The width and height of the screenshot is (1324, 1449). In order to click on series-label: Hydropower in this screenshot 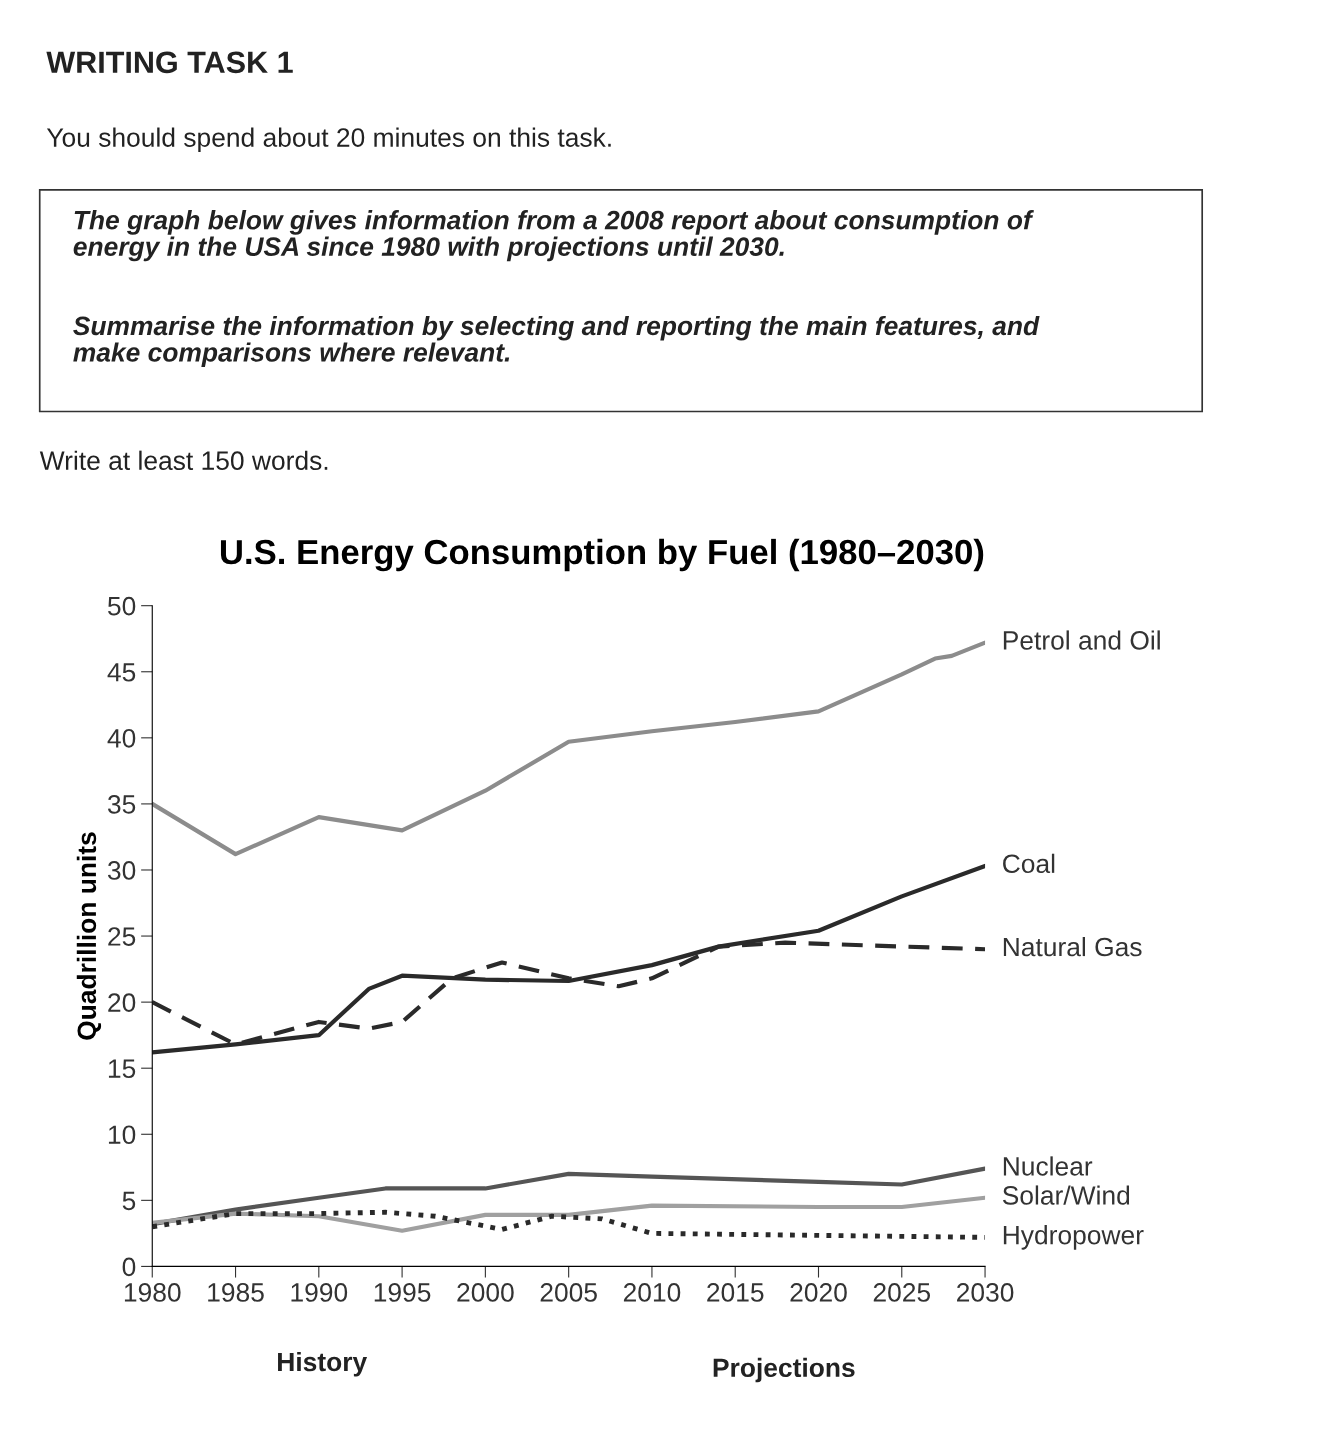, I will do `click(1073, 1237)`.